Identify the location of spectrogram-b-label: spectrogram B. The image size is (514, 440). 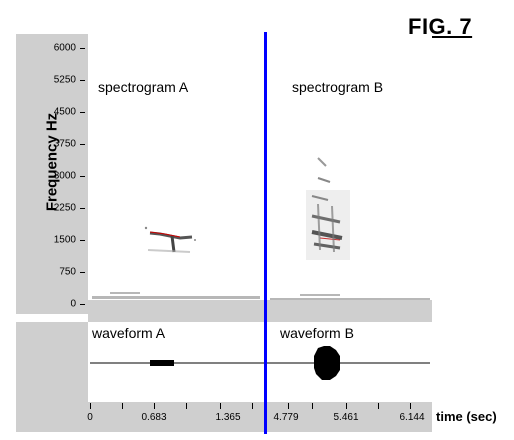
(338, 87).